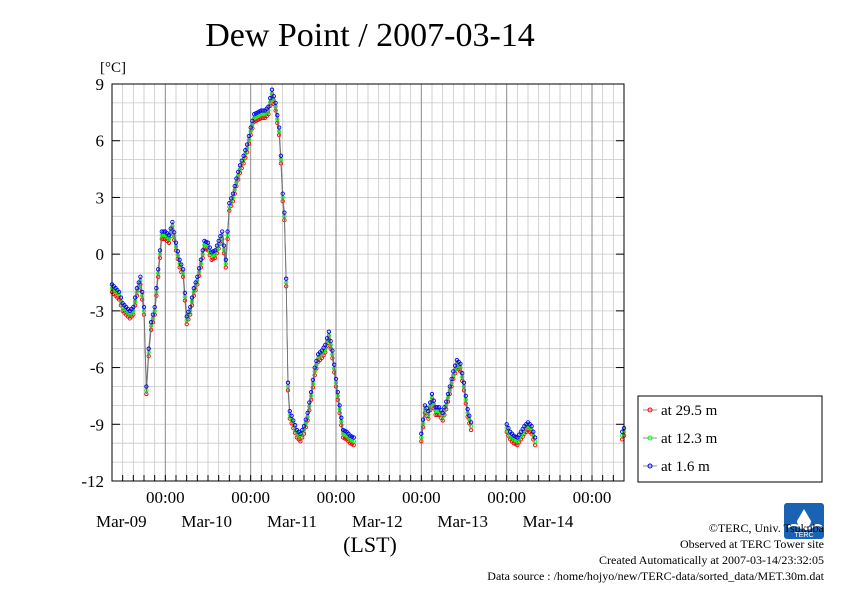  I want to click on x-tick-label-date: Mar-12, so click(377, 521).